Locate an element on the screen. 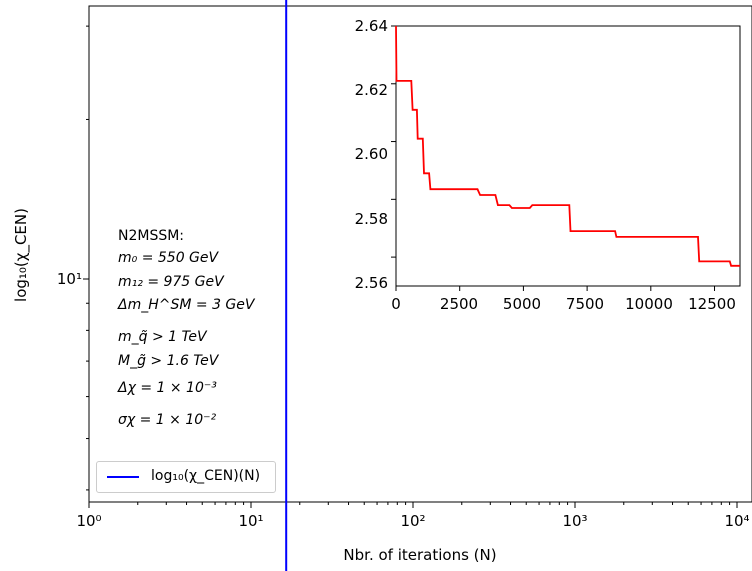 This screenshot has height=571, width=752. annotation-line-dchi: Δχ = 1 × 10⁻³ is located at coordinates (167, 388).